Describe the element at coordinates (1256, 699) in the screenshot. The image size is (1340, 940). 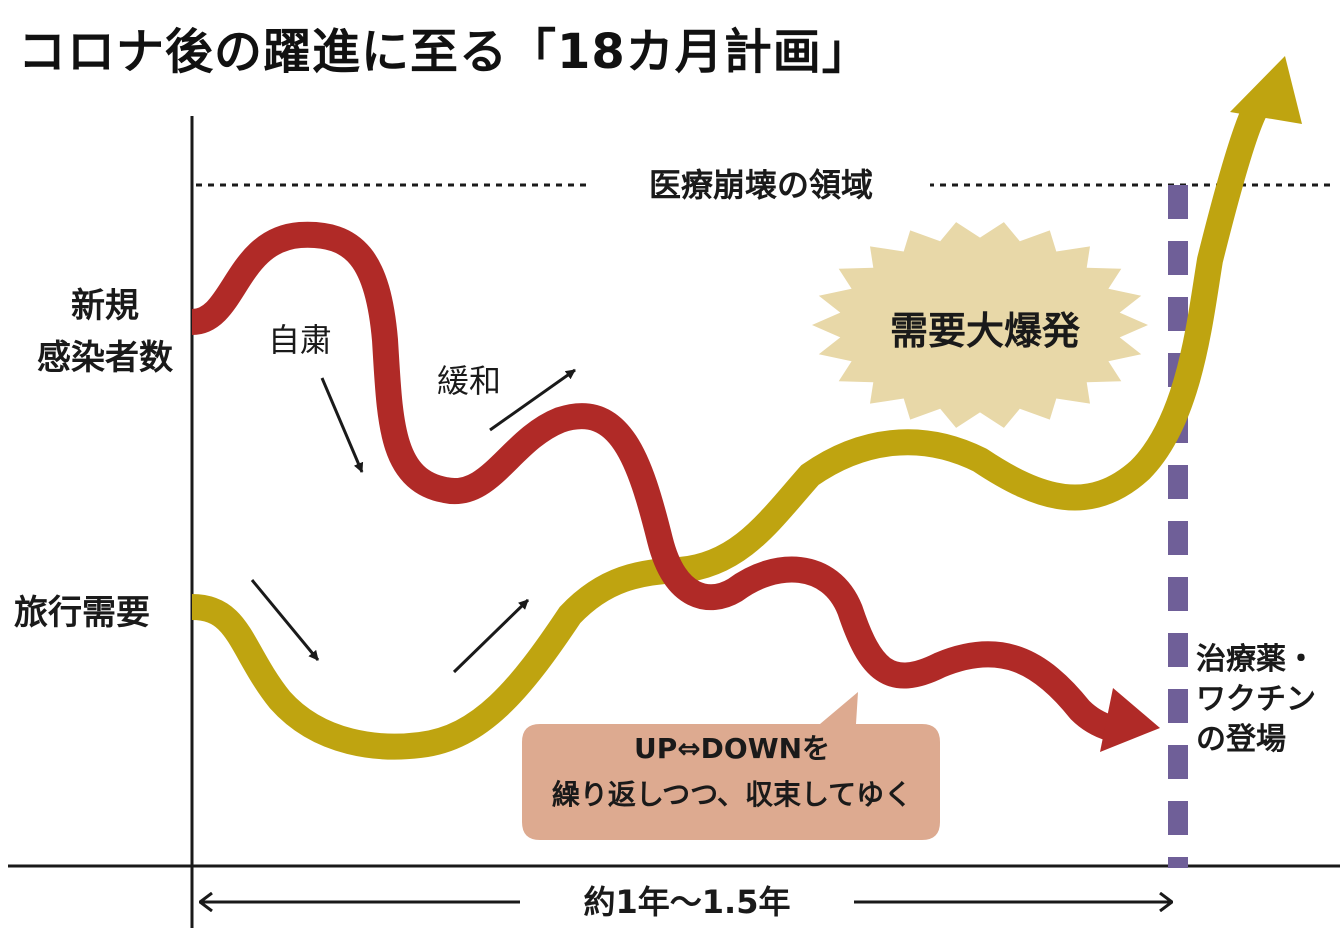
I see `vaccine-event-label: 治療薬・ ワクチン の登場` at that location.